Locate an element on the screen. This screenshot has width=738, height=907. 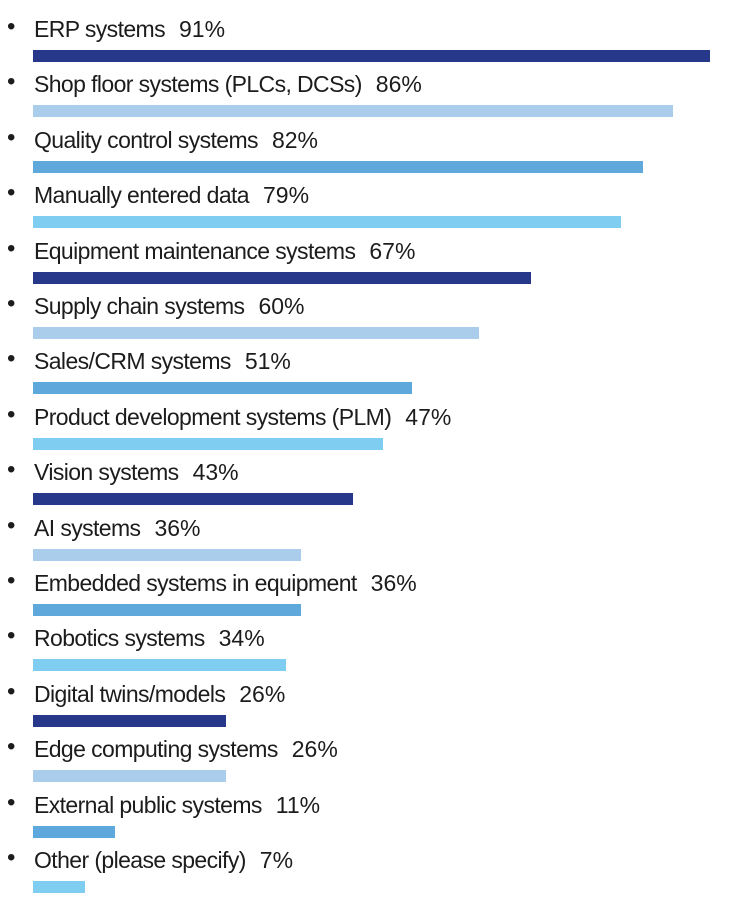
category-label: Quality control systems 82% is located at coordinates (176, 140).